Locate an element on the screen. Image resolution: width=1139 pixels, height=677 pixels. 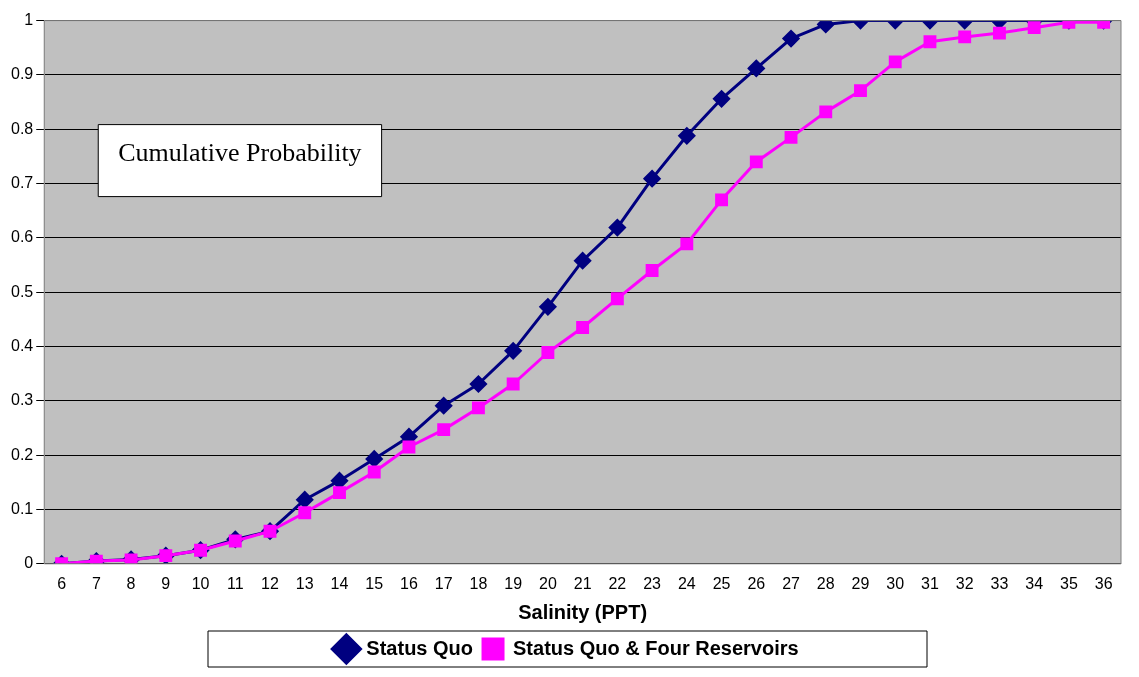
x-axis-title: Salinity (PPT) is located at coordinates (583, 611).